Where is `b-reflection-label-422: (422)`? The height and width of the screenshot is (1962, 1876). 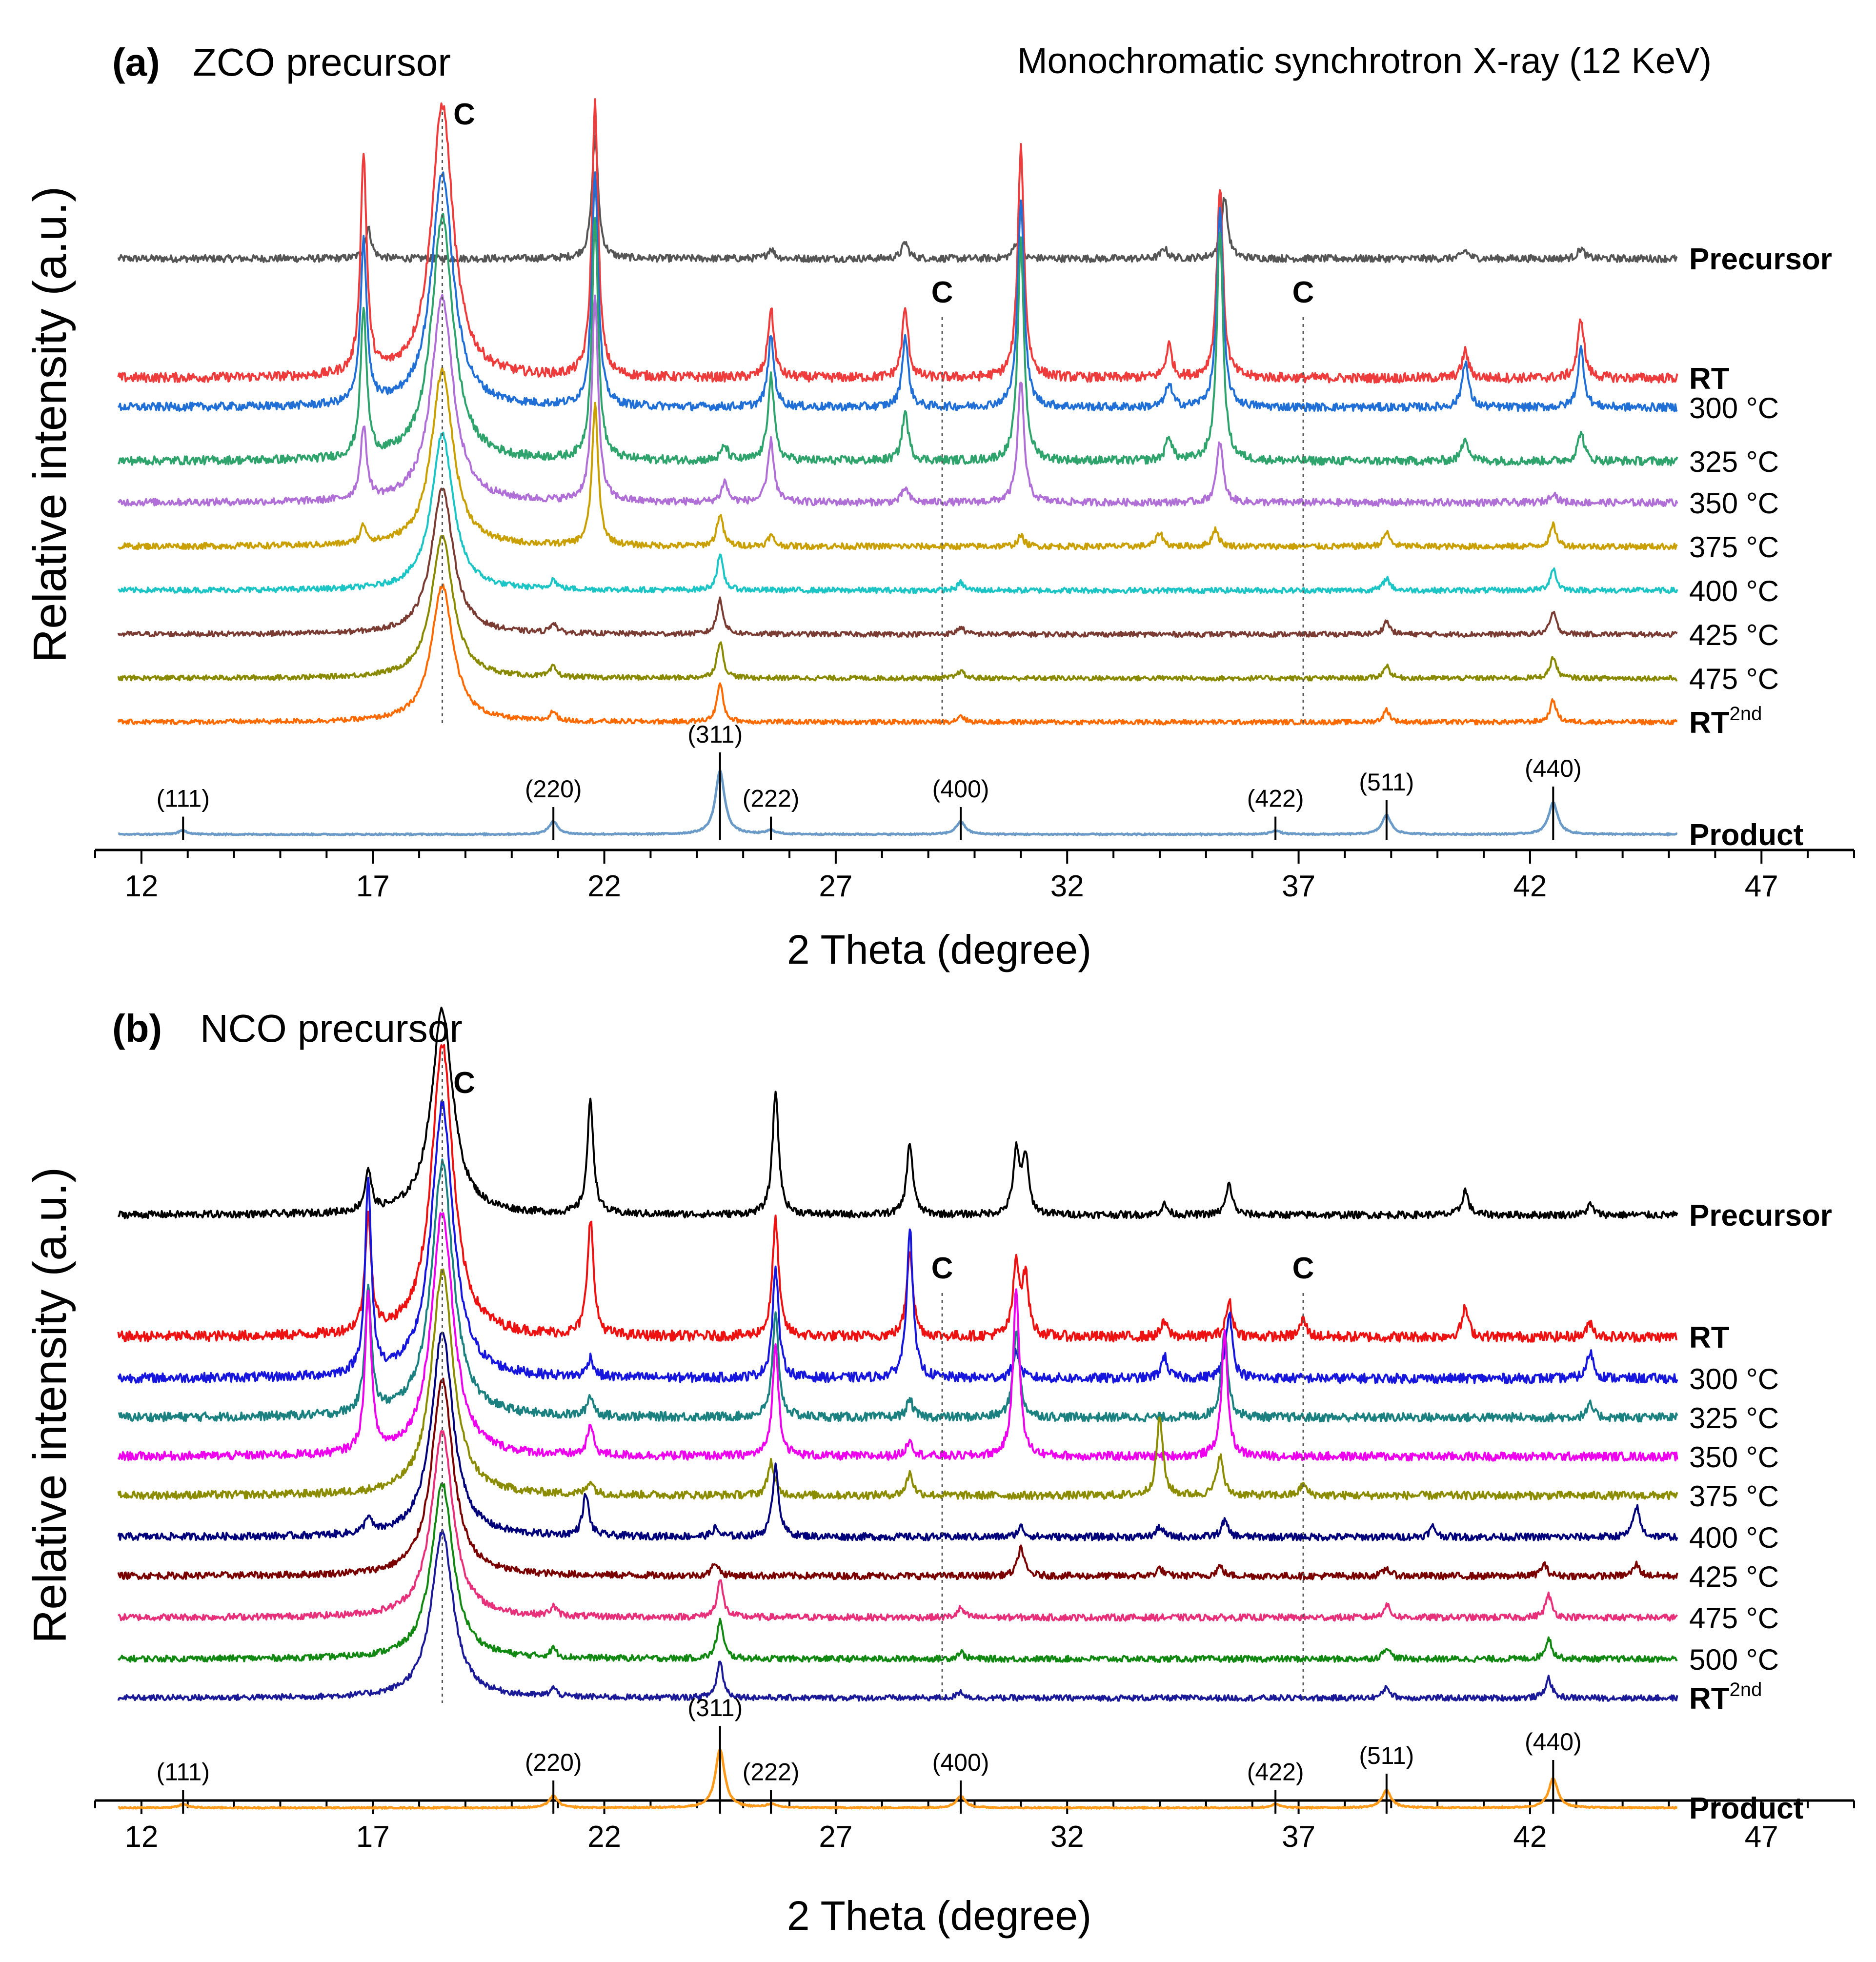 b-reflection-label-422: (422) is located at coordinates (1276, 1772).